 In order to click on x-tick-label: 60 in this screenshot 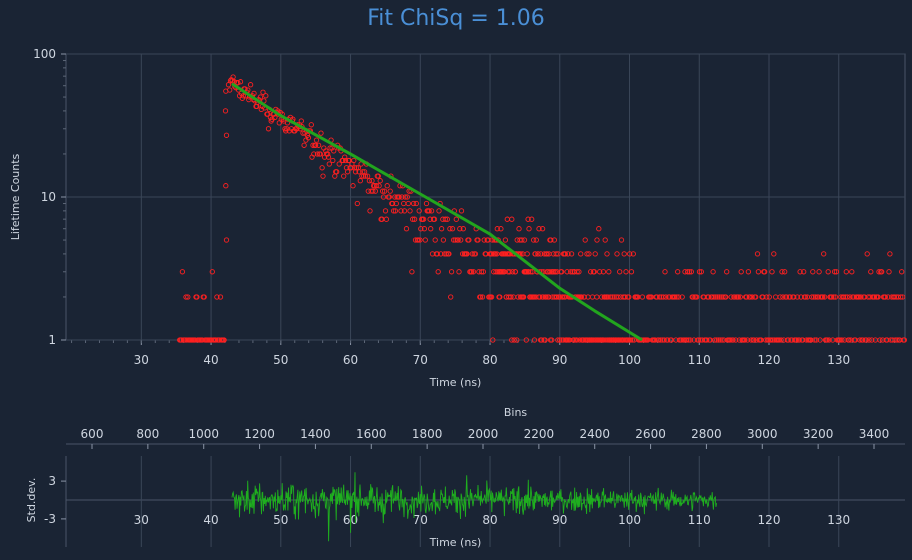, I will do `click(350, 360)`.